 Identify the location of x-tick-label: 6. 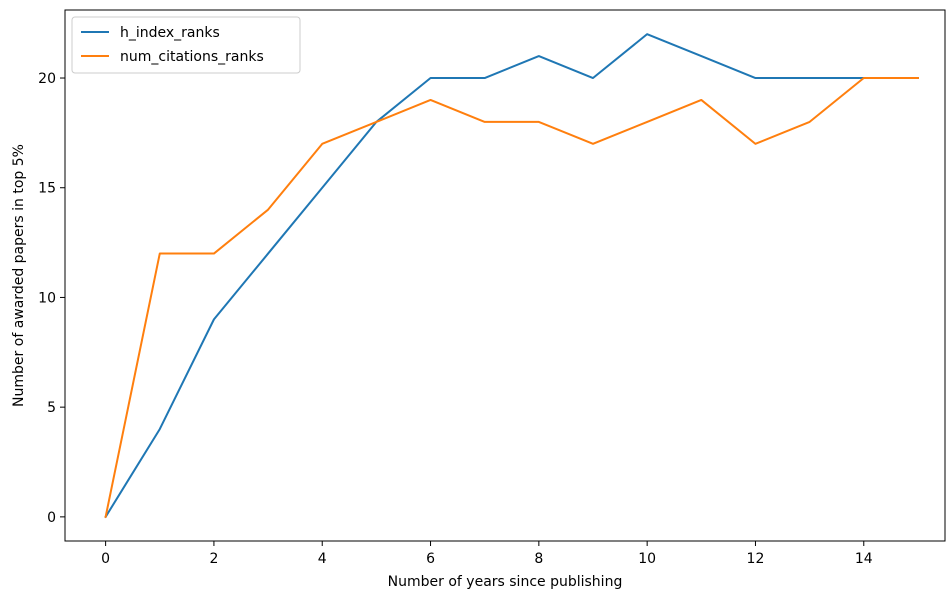
(430, 559).